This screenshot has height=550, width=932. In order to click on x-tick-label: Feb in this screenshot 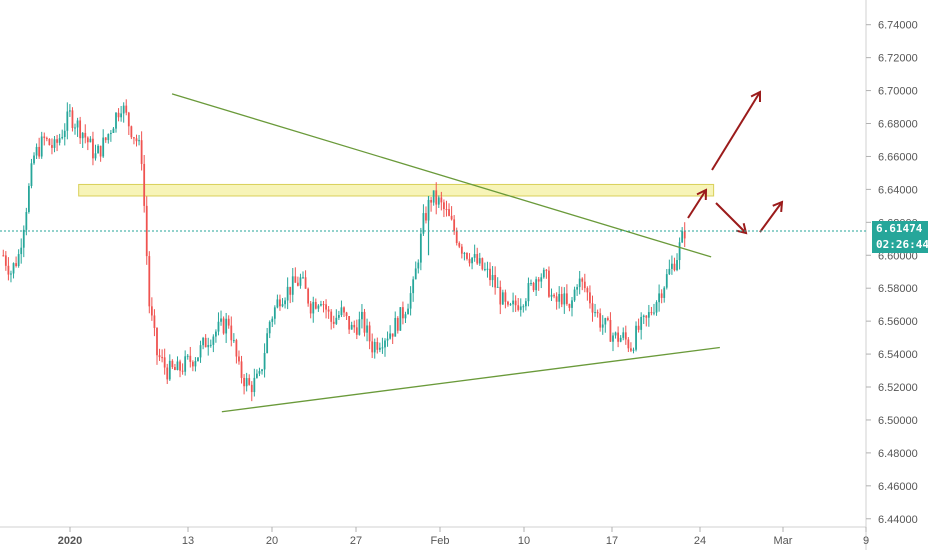, I will do `click(440, 541)`.